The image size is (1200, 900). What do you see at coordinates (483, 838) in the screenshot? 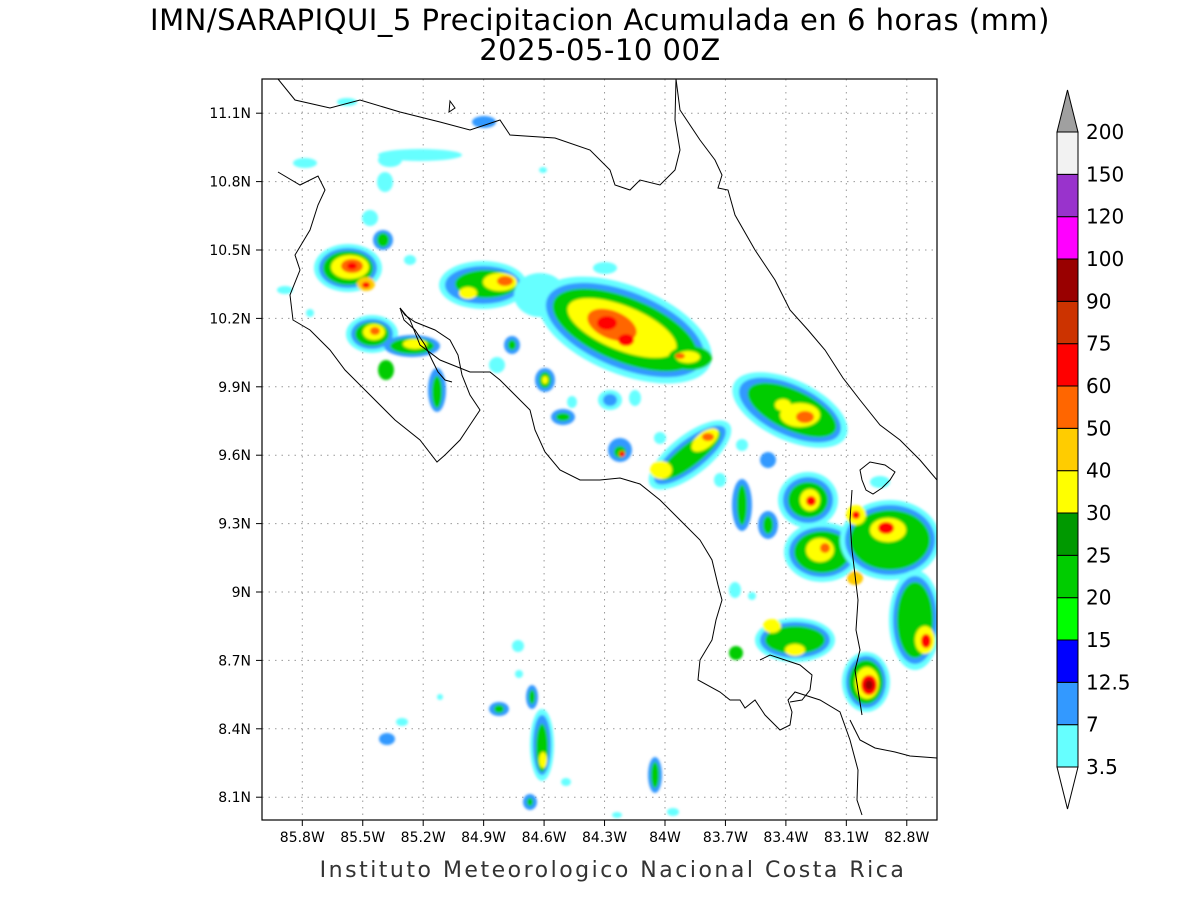
I see `lon-tick-label: 84.9W` at bounding box center [483, 838].